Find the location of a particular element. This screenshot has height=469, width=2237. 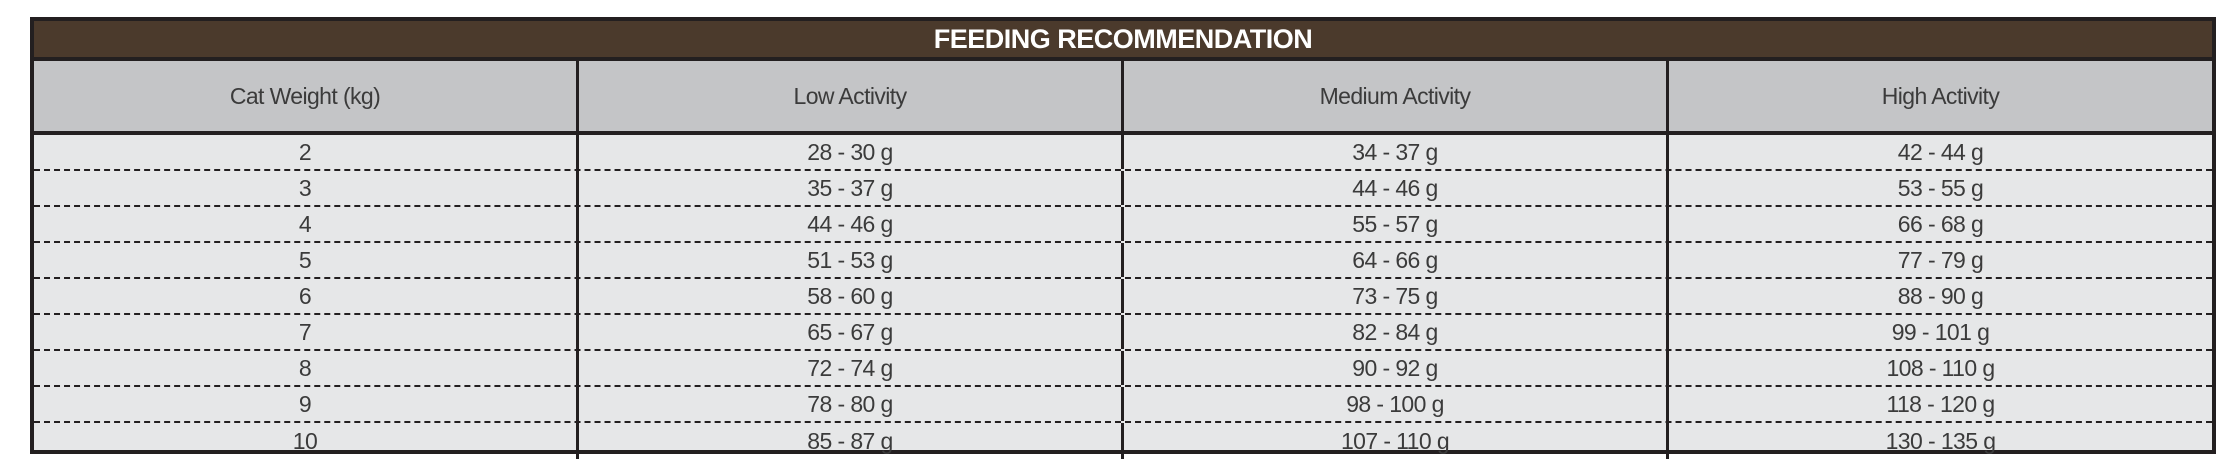

high-activity-cell: 42 - 44 g is located at coordinates (1940, 151).